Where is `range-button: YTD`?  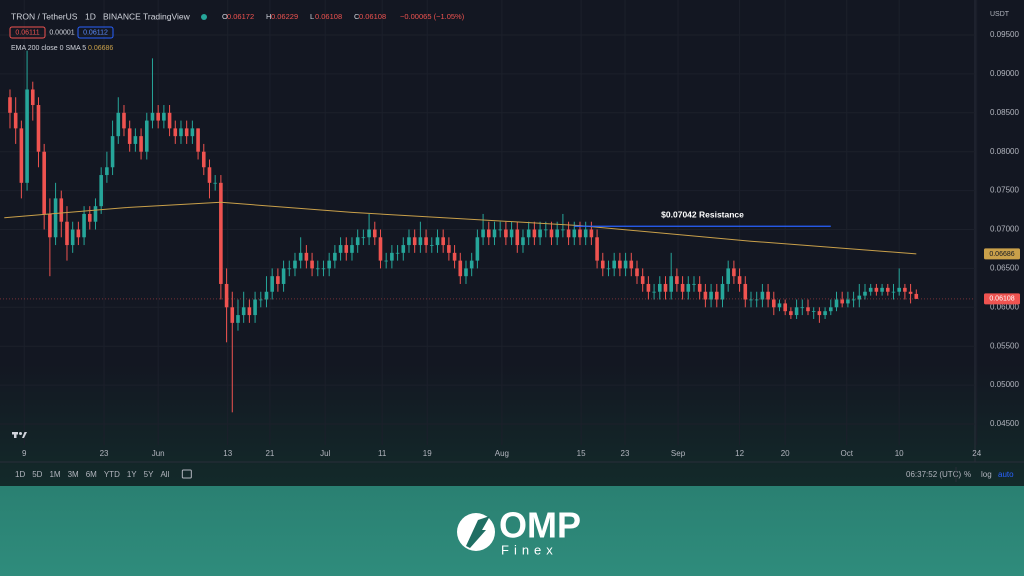 range-button: YTD is located at coordinates (112, 474).